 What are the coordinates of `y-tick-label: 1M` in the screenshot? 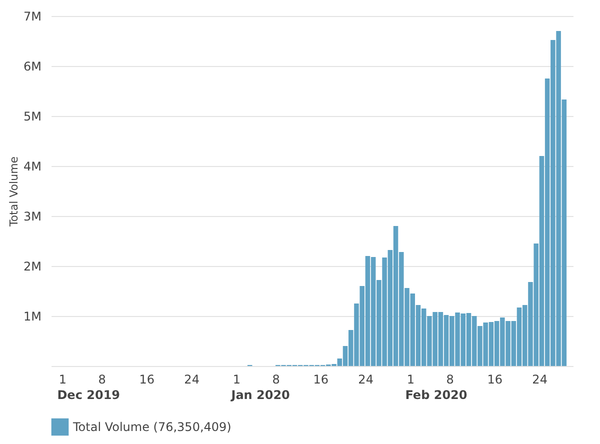 It's located at (33, 317).